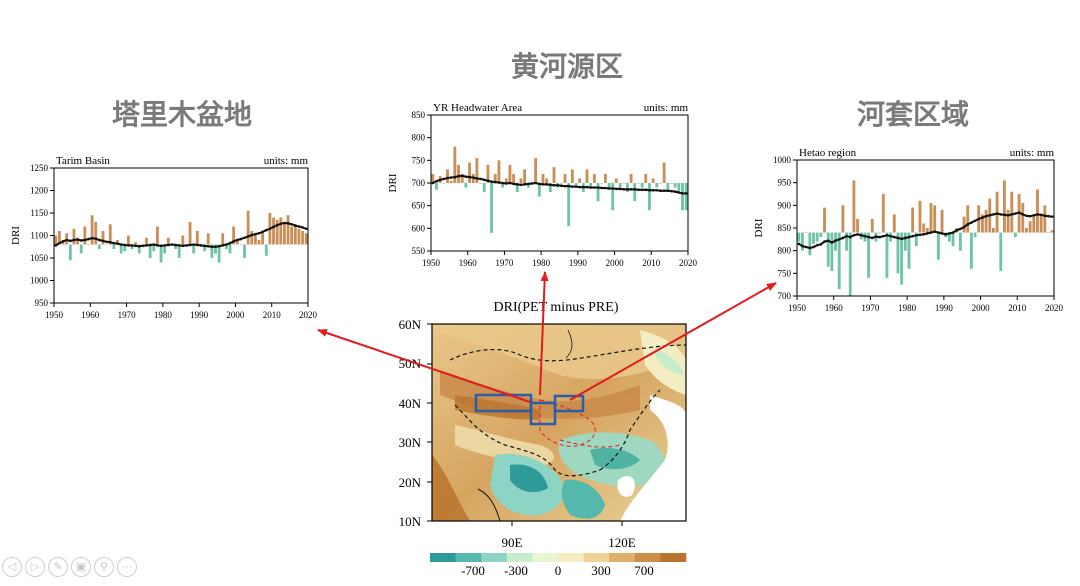 This screenshot has width=1080, height=586. What do you see at coordinates (393, 182) in the screenshot?
I see `y-axis-label: DRI` at bounding box center [393, 182].